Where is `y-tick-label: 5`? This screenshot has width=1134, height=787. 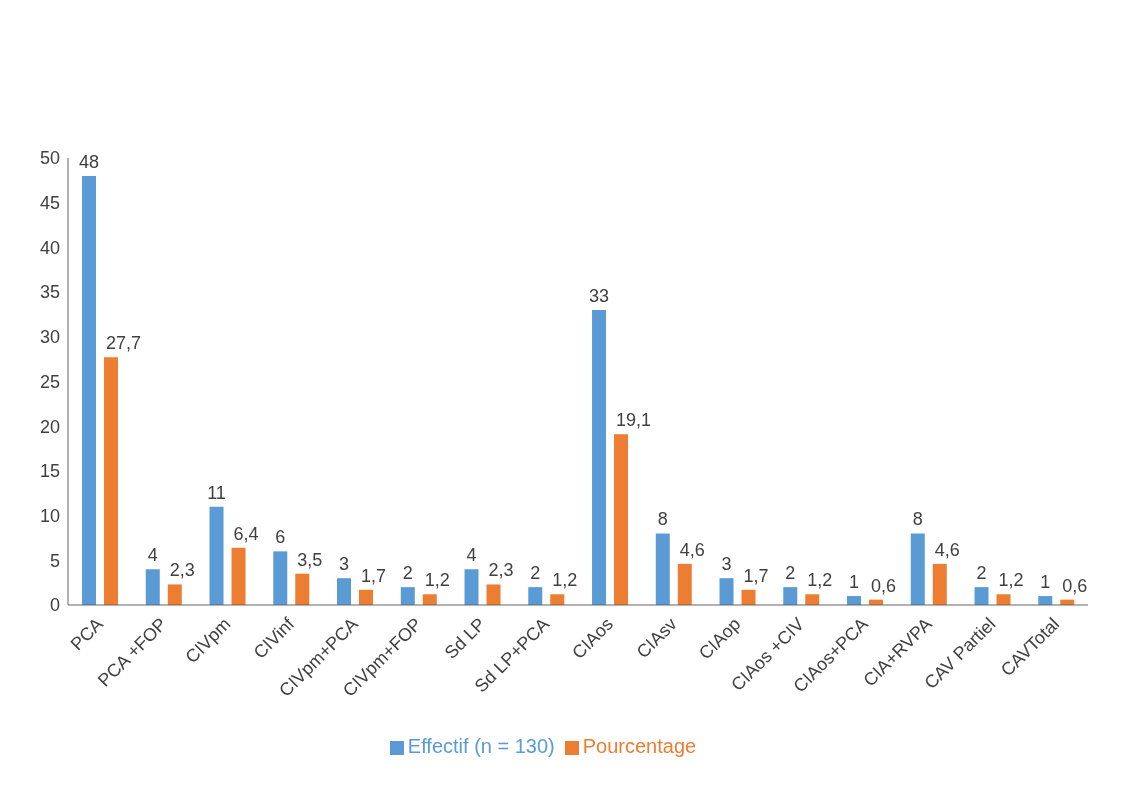
y-tick-label: 5 is located at coordinates (54, 560).